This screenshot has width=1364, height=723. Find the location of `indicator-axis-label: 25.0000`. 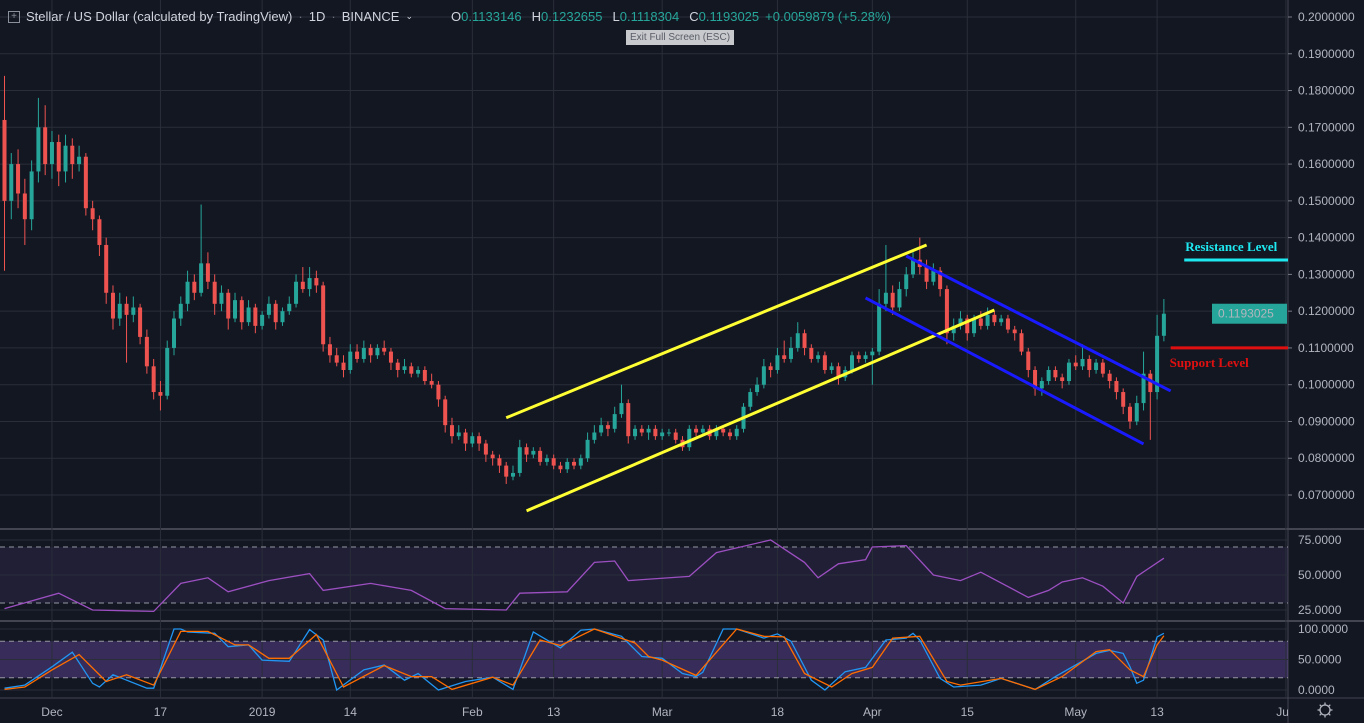

indicator-axis-label: 25.0000 is located at coordinates (1320, 610).